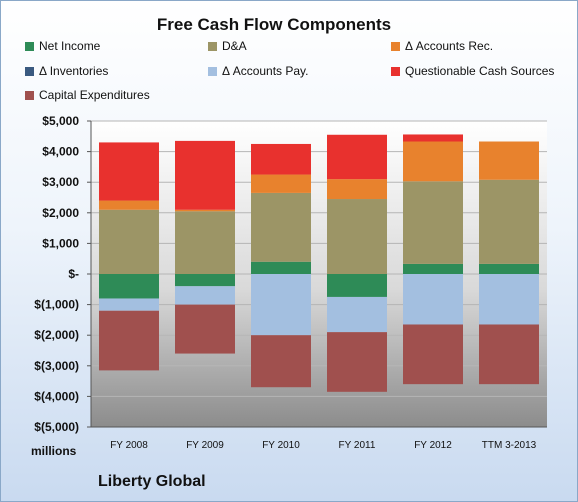  I want to click on legend-item-questionable-cash: Questionable Cash Sources, so click(472, 71).